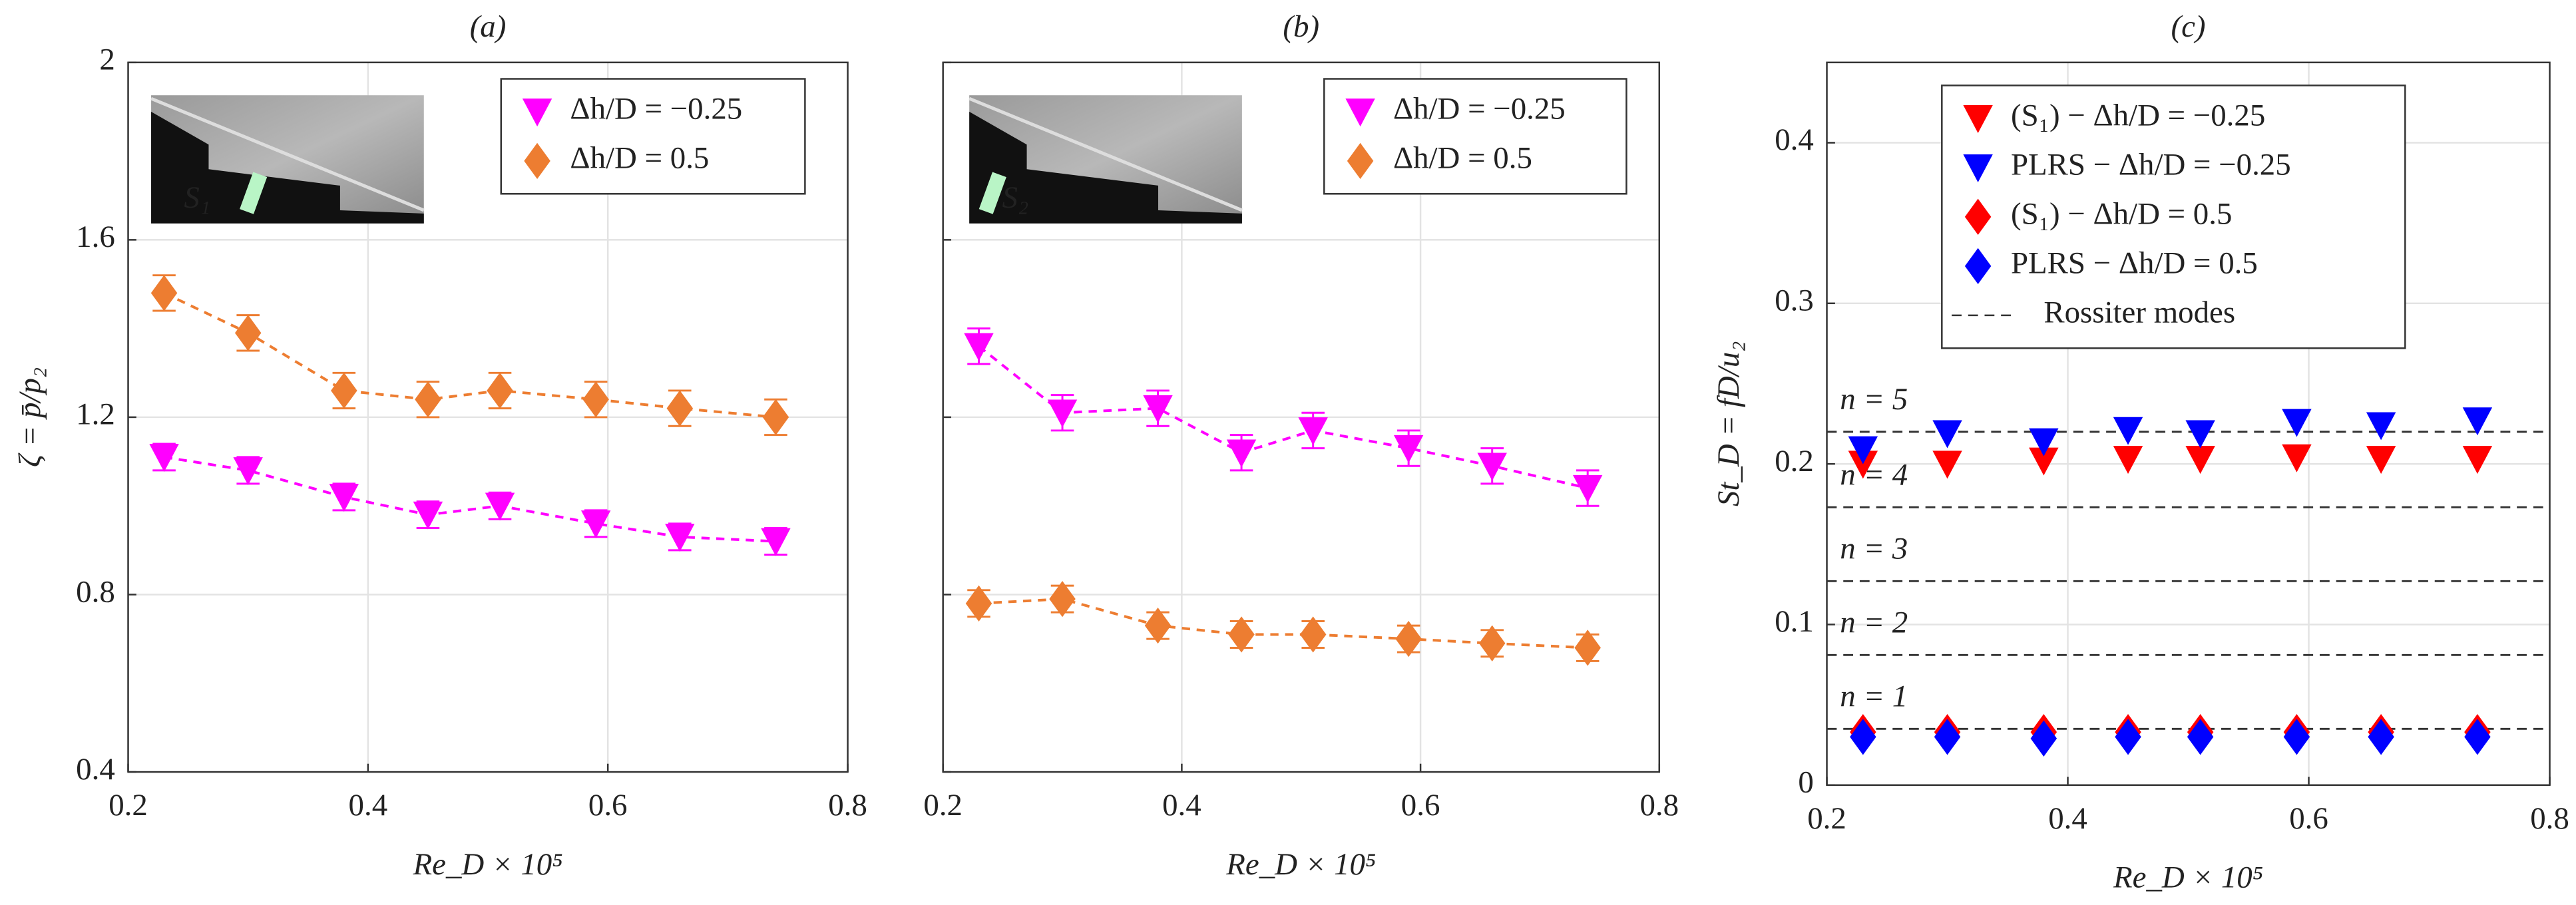 This screenshot has width=2576, height=905. What do you see at coordinates (1301, 26) in the screenshot?
I see `panel-label: (b)` at bounding box center [1301, 26].